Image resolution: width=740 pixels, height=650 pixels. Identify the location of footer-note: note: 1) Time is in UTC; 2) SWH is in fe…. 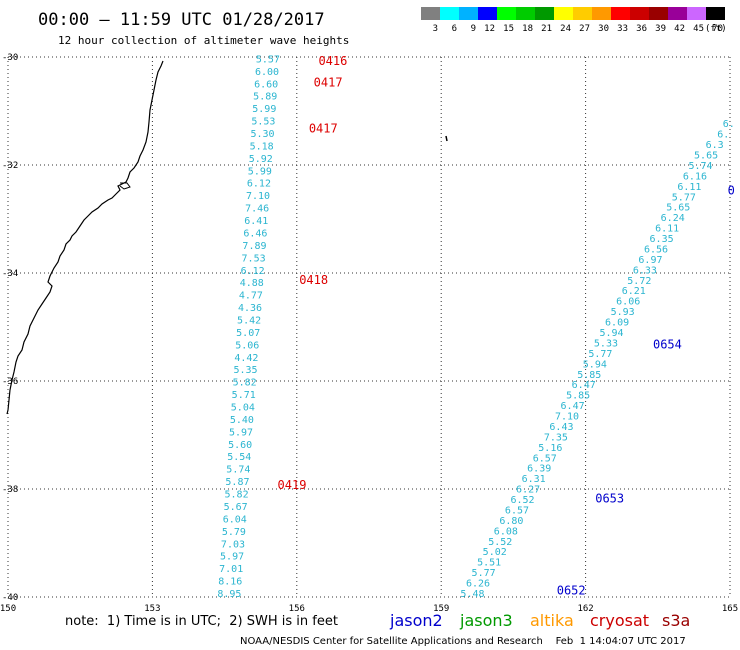
(201, 621).